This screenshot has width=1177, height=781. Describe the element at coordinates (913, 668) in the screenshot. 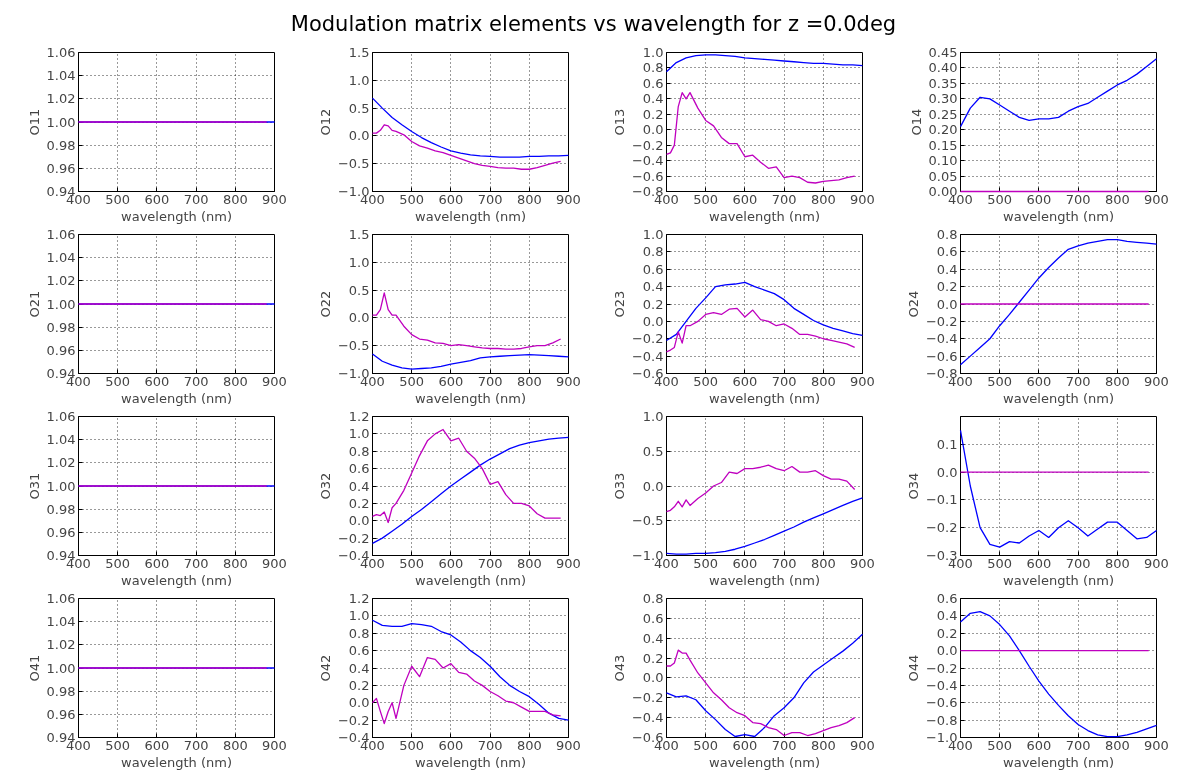

I see `y-axis-title: O44` at that location.